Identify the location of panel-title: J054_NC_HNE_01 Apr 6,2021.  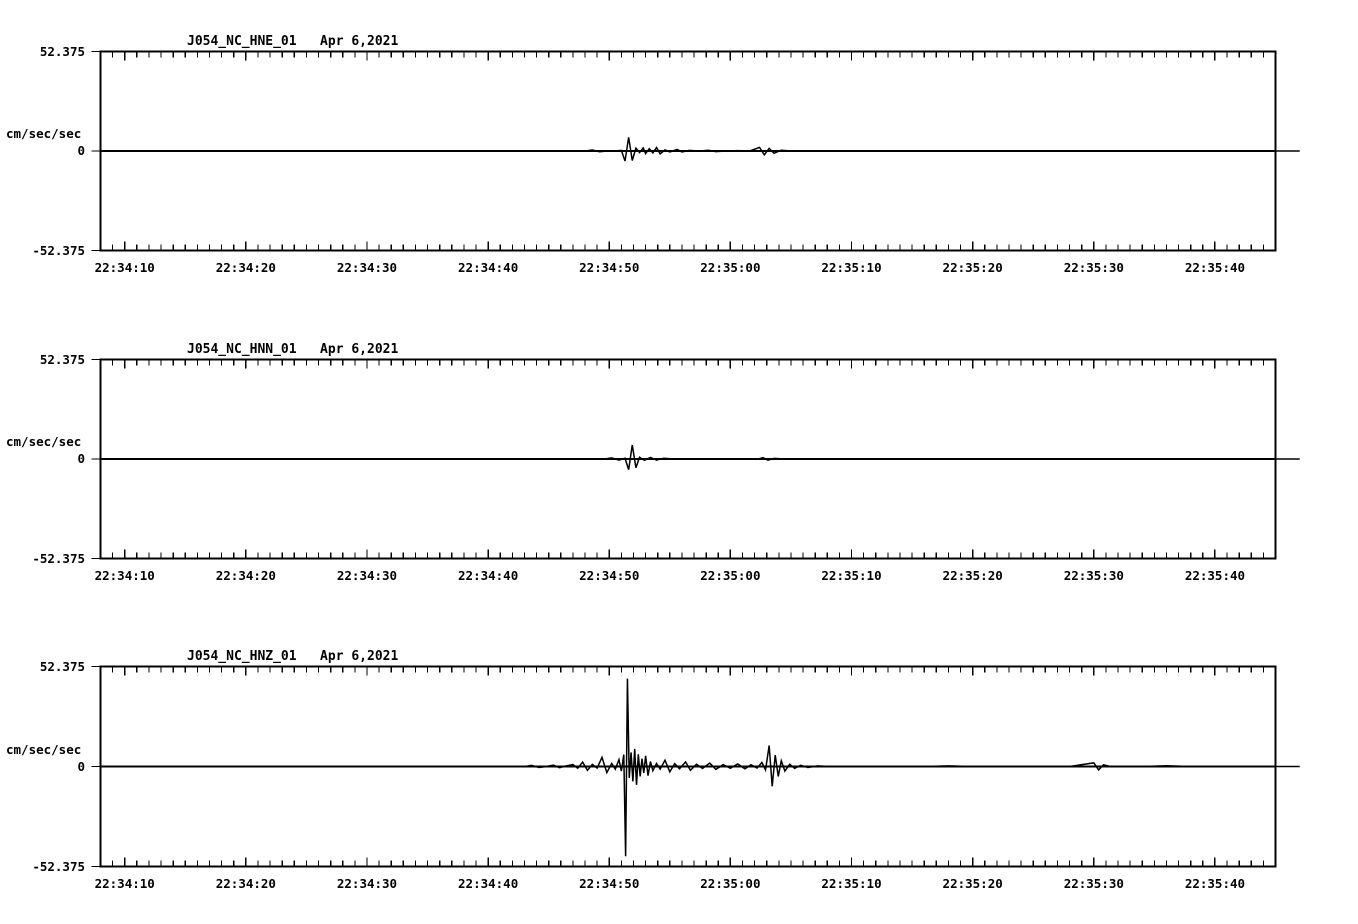
(293, 41).